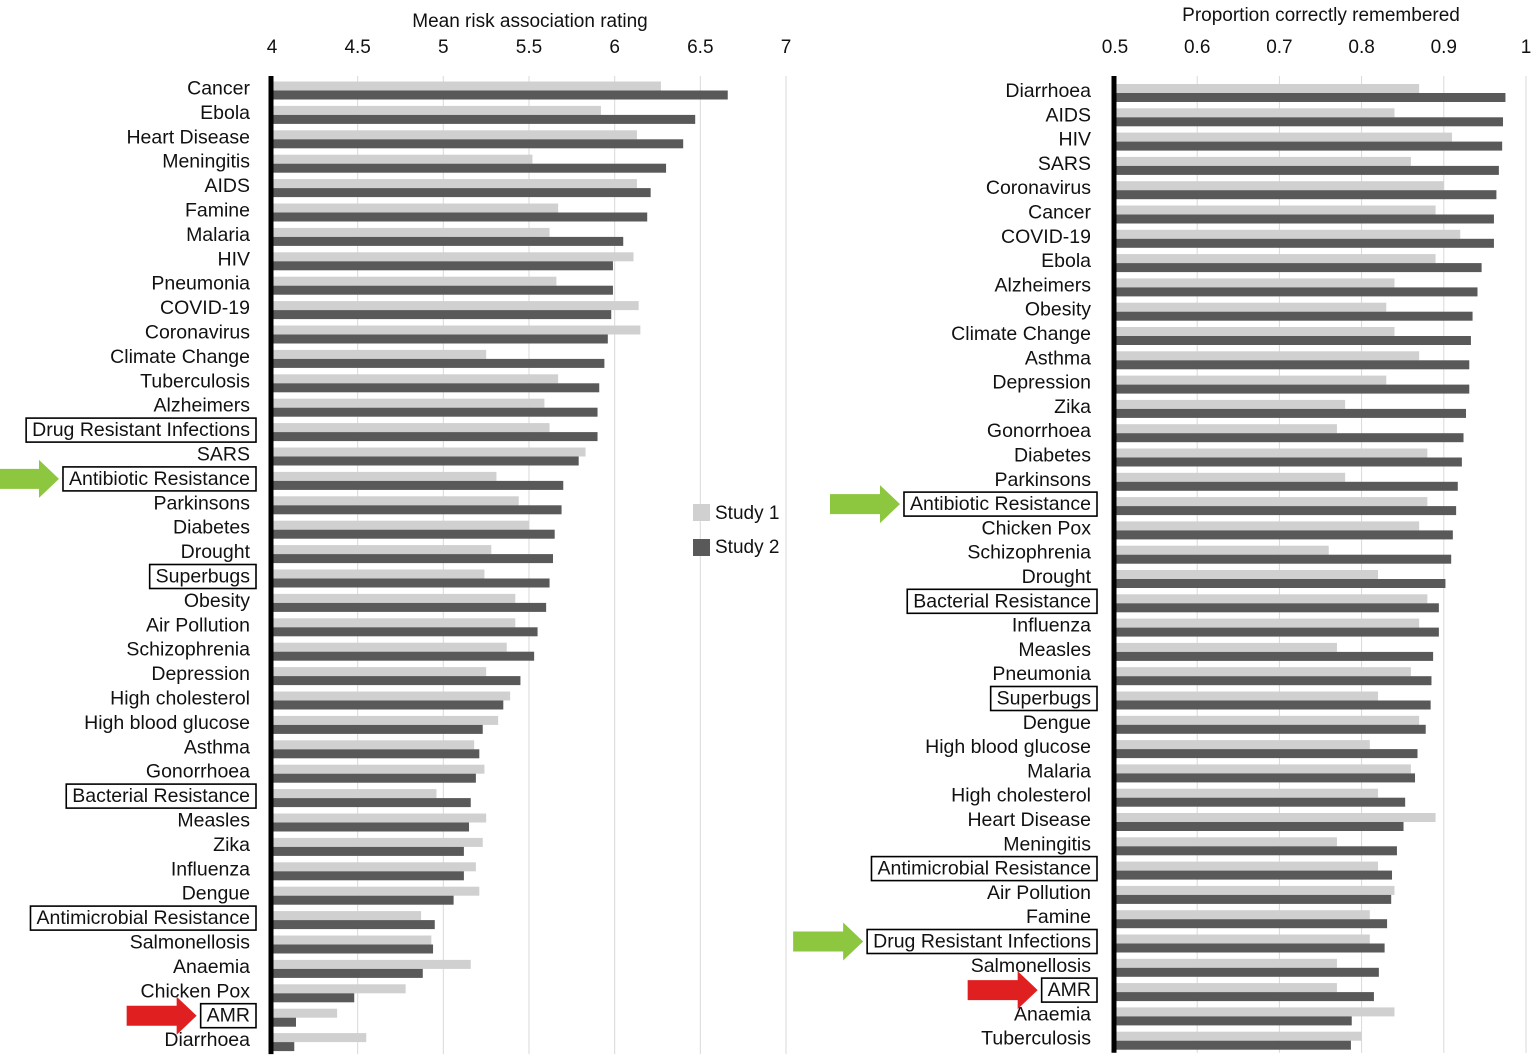  What do you see at coordinates (231, 845) in the screenshot?
I see `category-label: Zika` at bounding box center [231, 845].